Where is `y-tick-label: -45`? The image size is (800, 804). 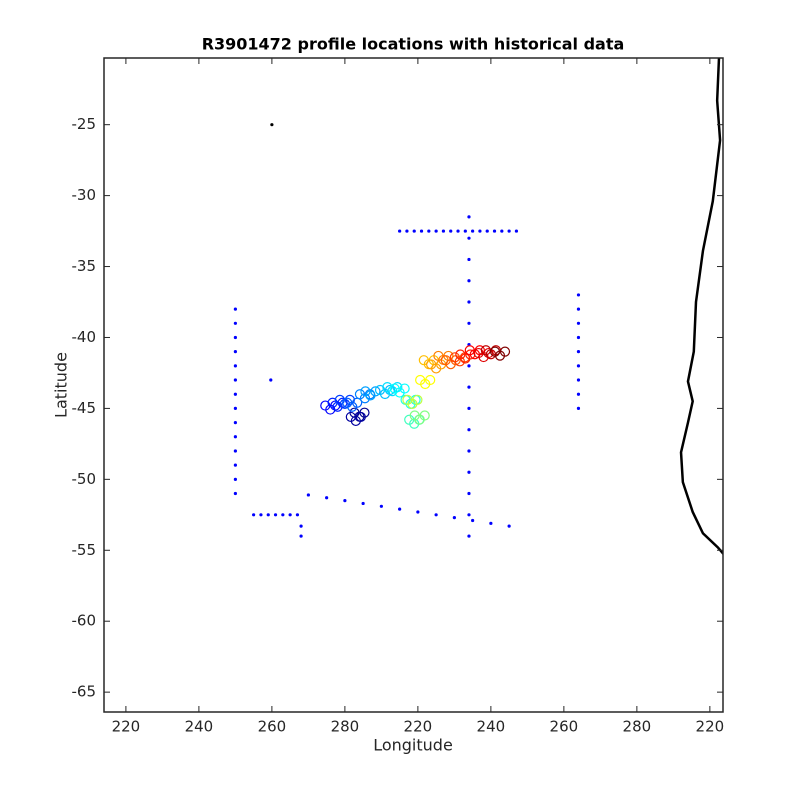
y-tick-label: -45 is located at coordinates (84, 408).